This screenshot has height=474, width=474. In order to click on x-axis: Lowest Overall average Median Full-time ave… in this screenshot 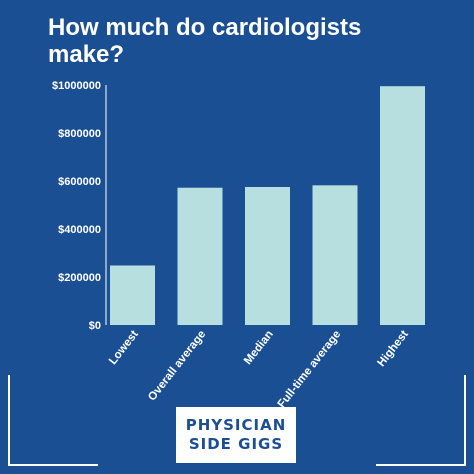, I will do `click(259, 369)`.